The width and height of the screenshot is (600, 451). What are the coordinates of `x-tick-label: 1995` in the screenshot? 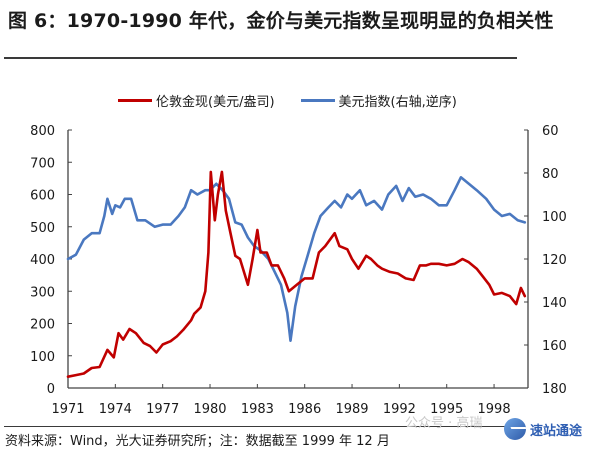 It's located at (446, 409).